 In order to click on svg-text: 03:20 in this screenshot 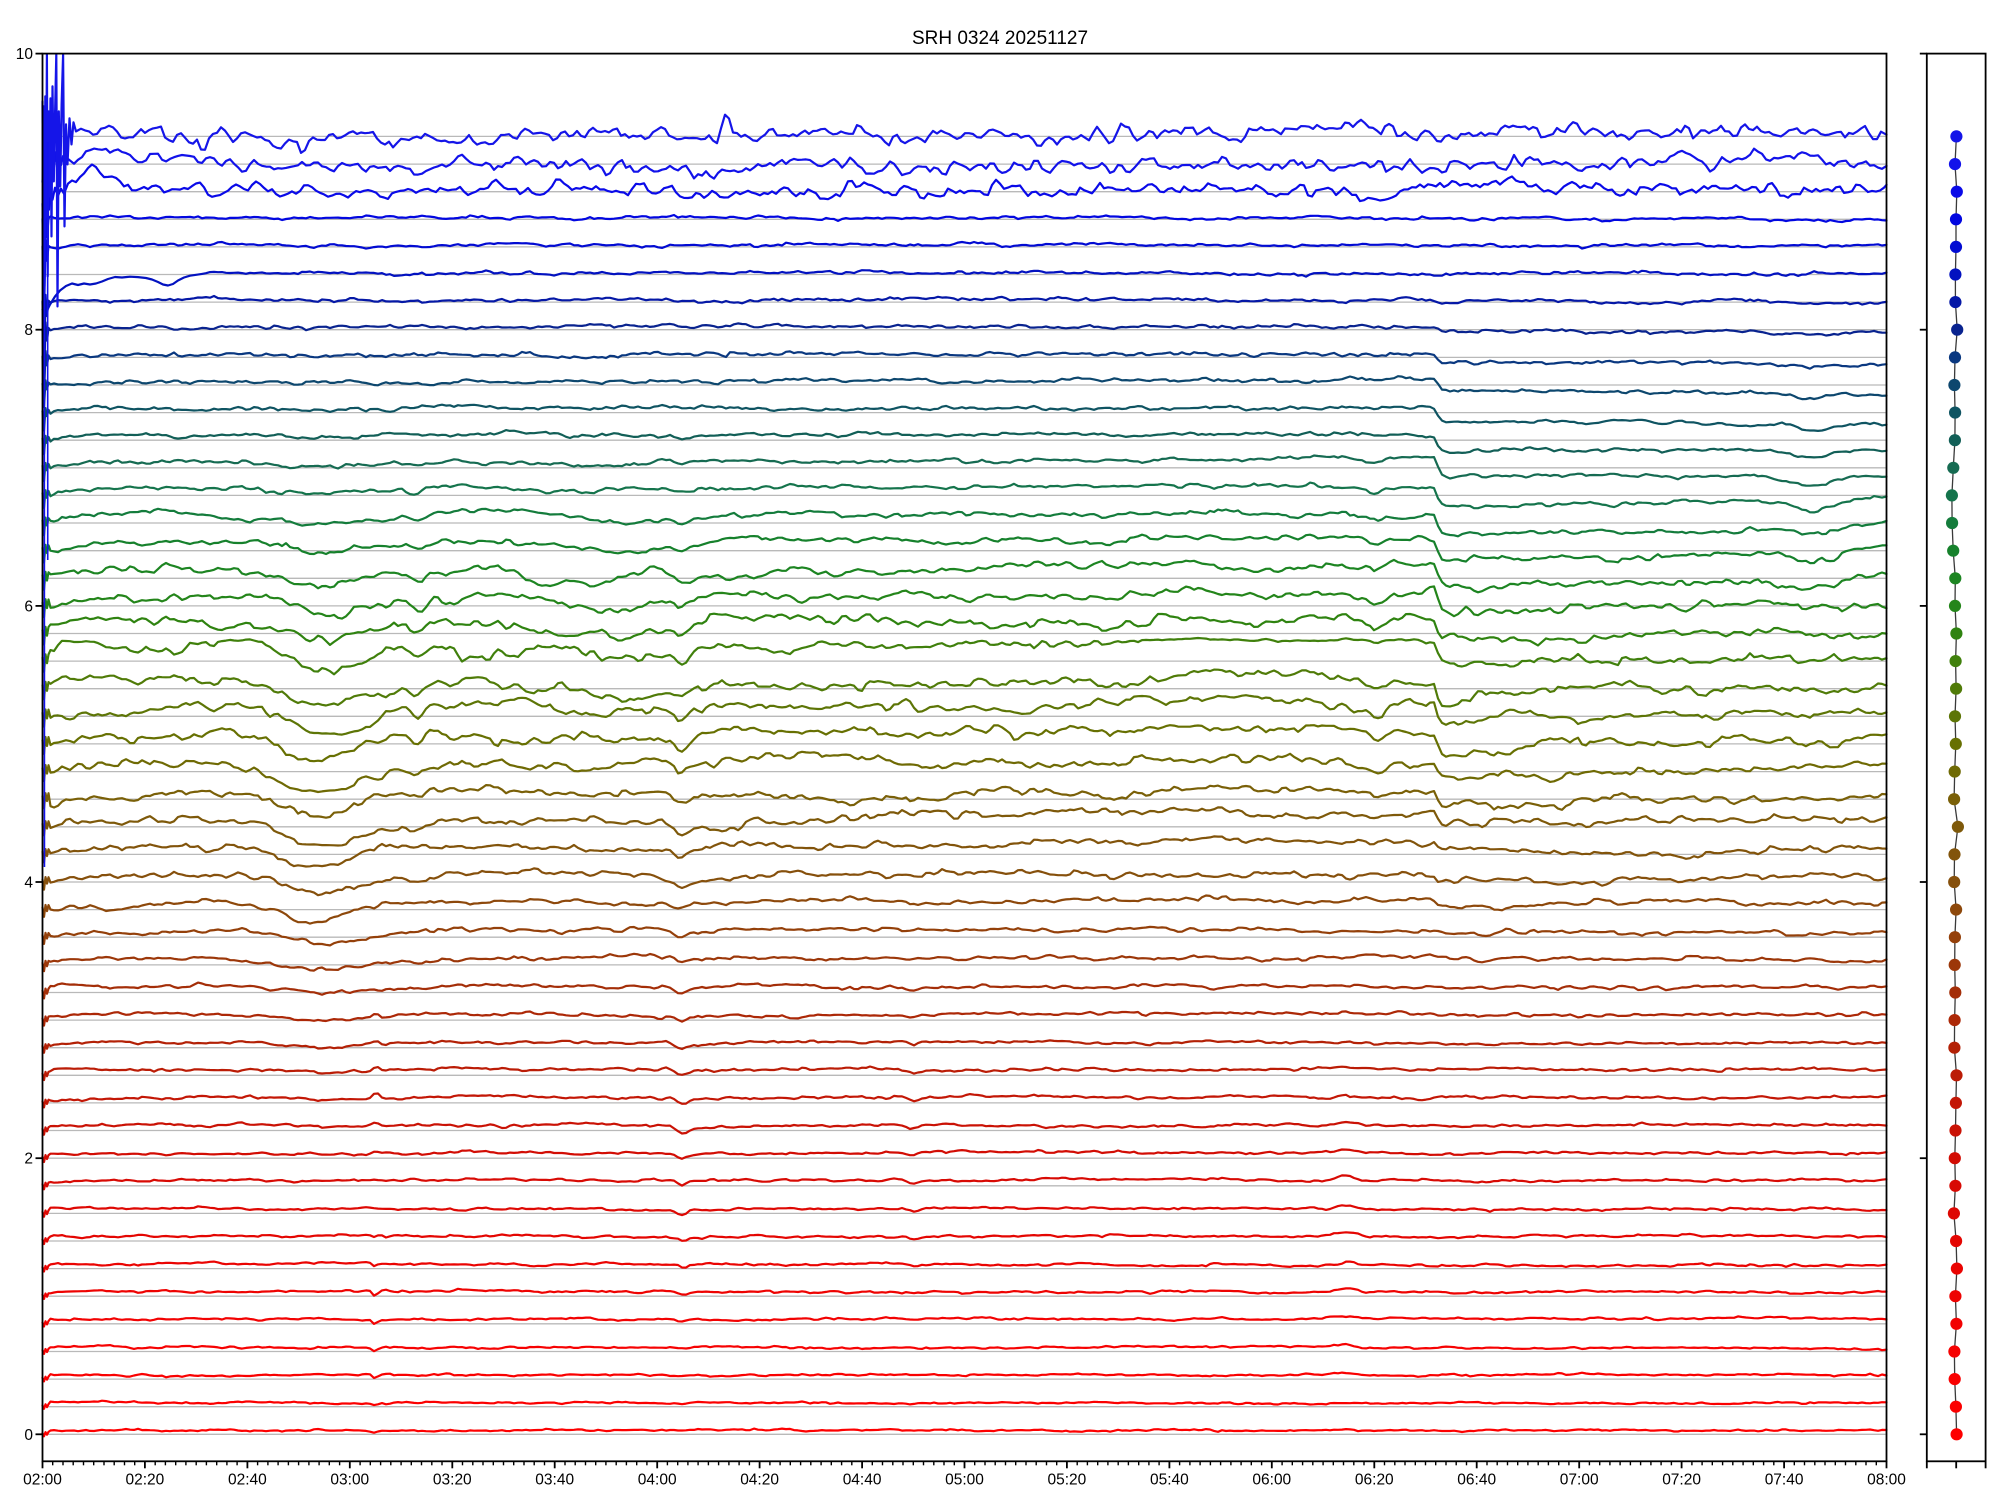, I will do `click(452, 1480)`.